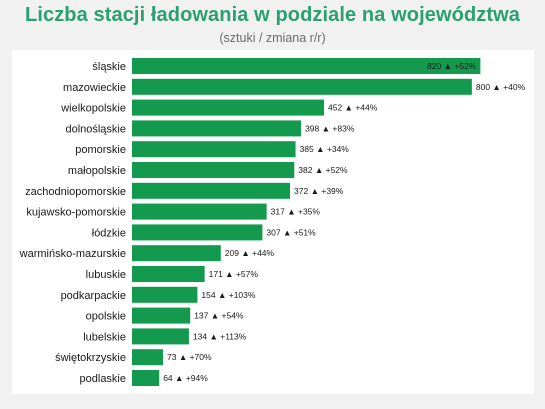  Describe the element at coordinates (330, 128) in the screenshot. I see `data-label: 398 ▲ +83%` at that location.